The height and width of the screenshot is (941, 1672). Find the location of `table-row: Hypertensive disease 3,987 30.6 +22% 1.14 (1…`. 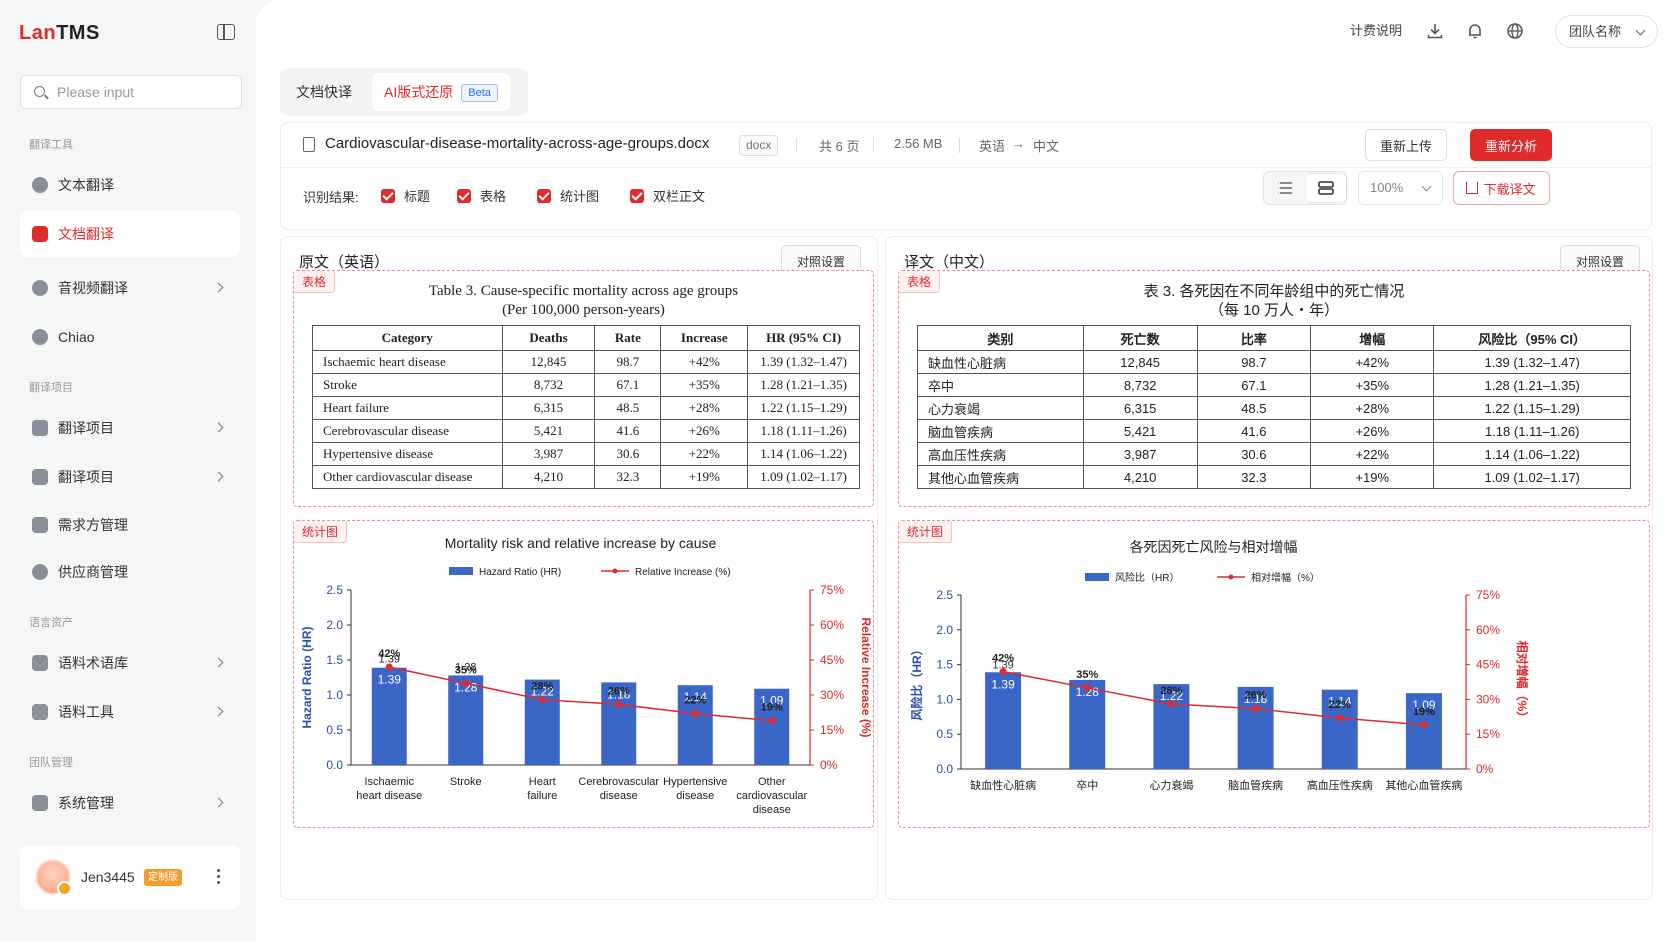

table-row: Hypertensive disease 3,987 30.6 +22% 1.14 (1… is located at coordinates (586, 454).